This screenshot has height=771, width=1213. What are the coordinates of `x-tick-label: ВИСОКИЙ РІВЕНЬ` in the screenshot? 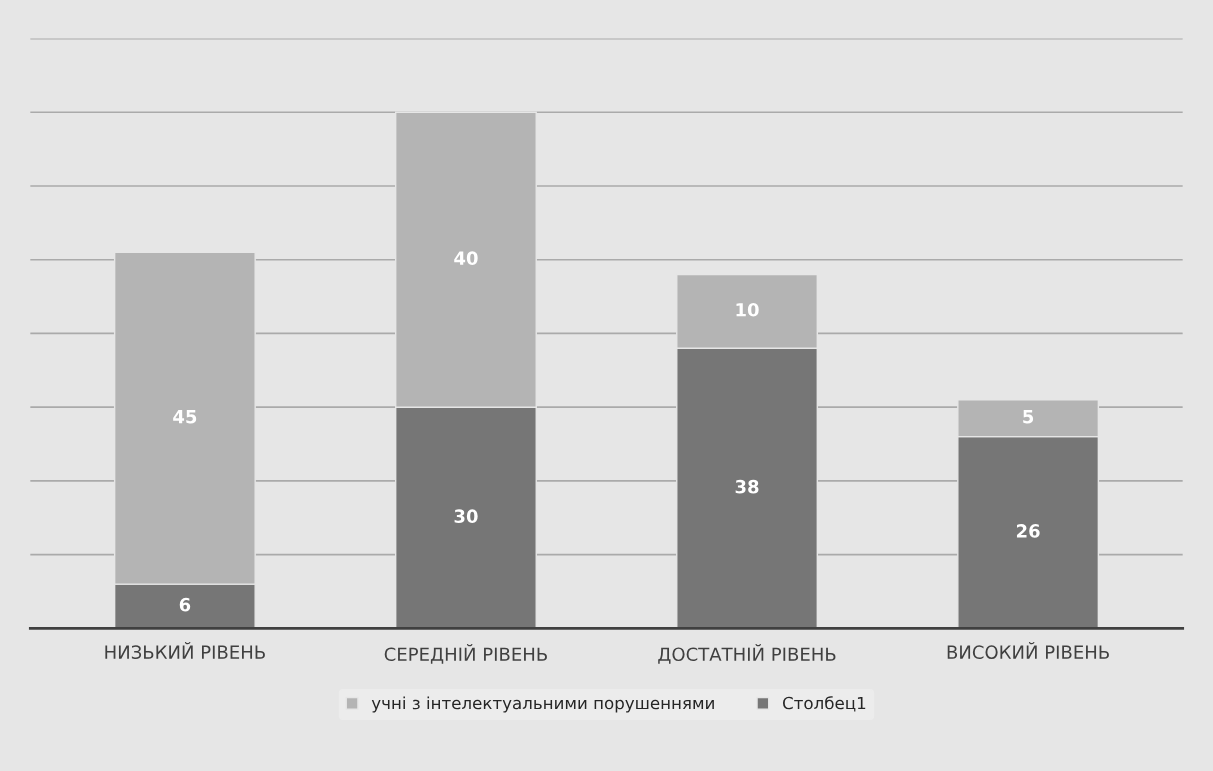 It's located at (1028, 651).